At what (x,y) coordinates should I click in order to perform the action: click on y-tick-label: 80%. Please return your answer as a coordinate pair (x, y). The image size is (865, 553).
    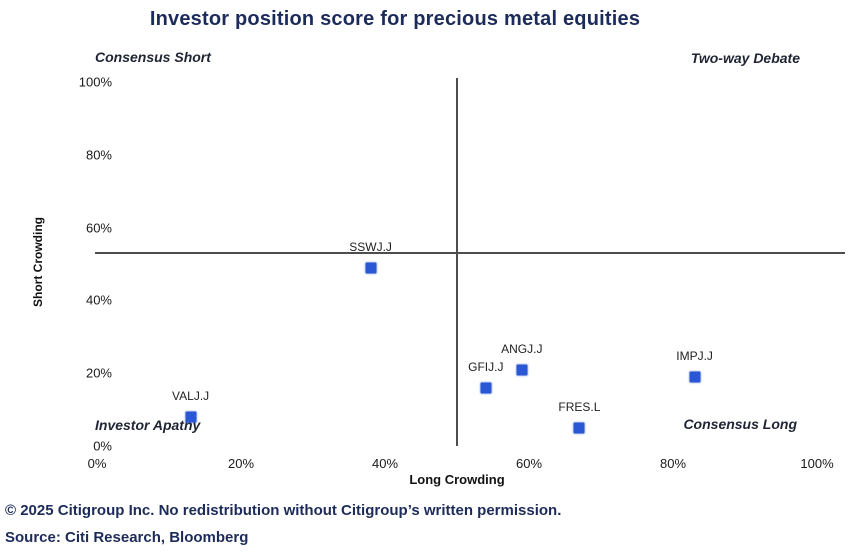
    Looking at the image, I should click on (98, 155).